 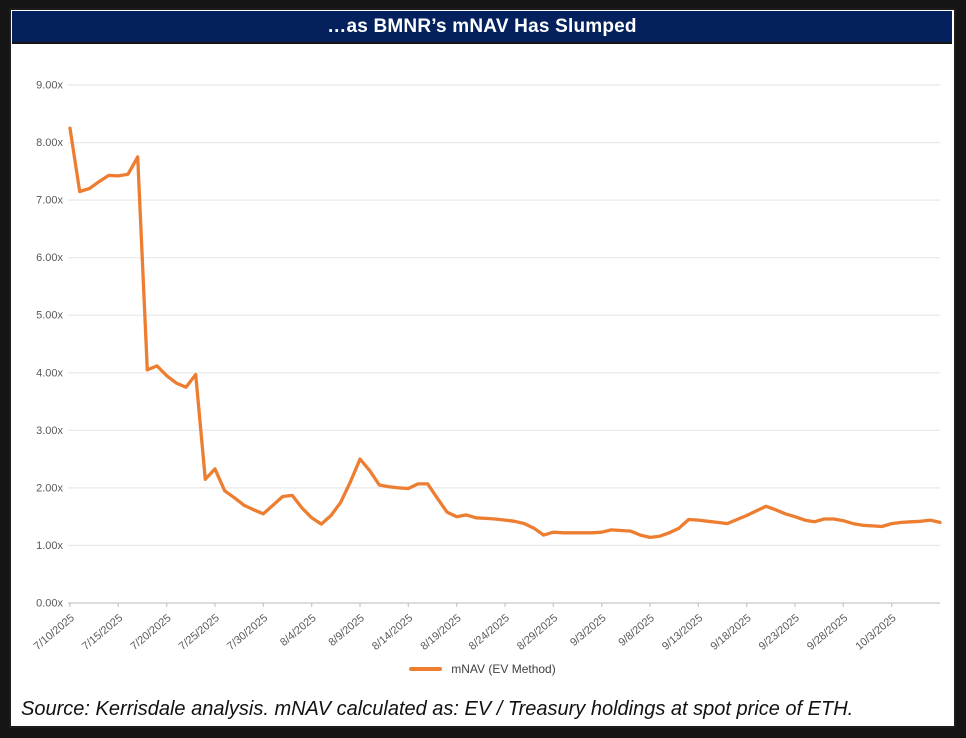 What do you see at coordinates (426, 669) in the screenshot?
I see `legend-line-swatch` at bounding box center [426, 669].